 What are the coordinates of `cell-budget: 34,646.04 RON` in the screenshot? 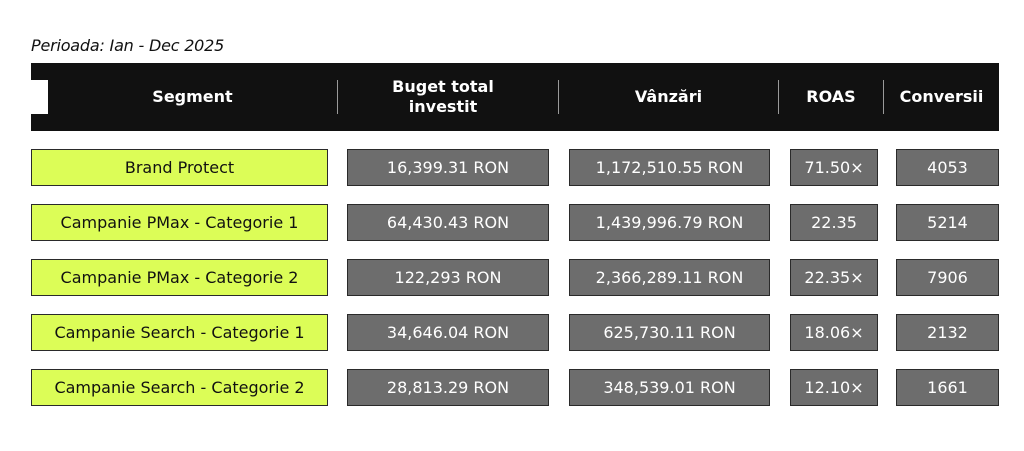 It's located at (448, 332).